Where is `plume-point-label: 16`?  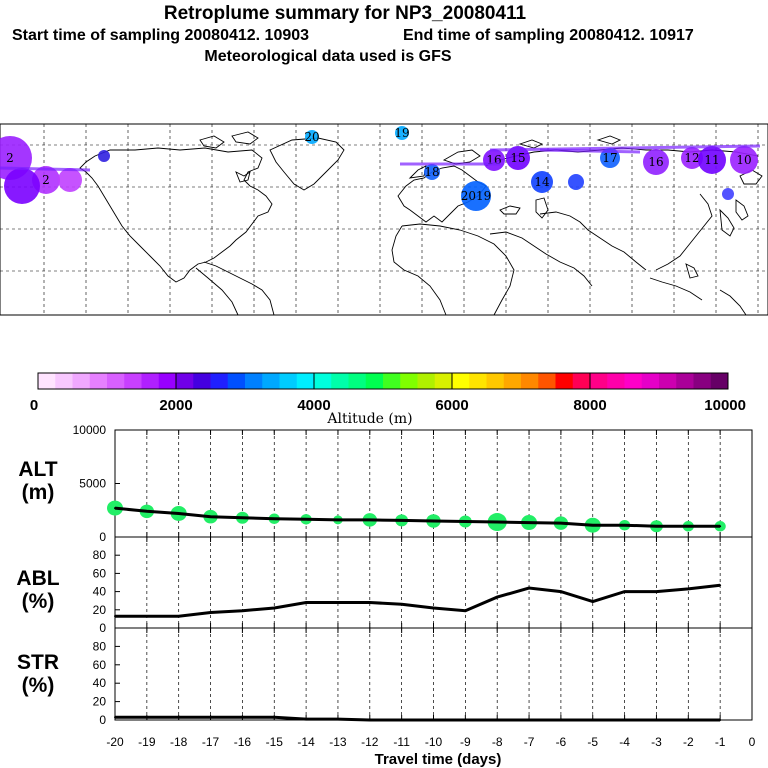
plume-point-label: 16 is located at coordinates (655, 162).